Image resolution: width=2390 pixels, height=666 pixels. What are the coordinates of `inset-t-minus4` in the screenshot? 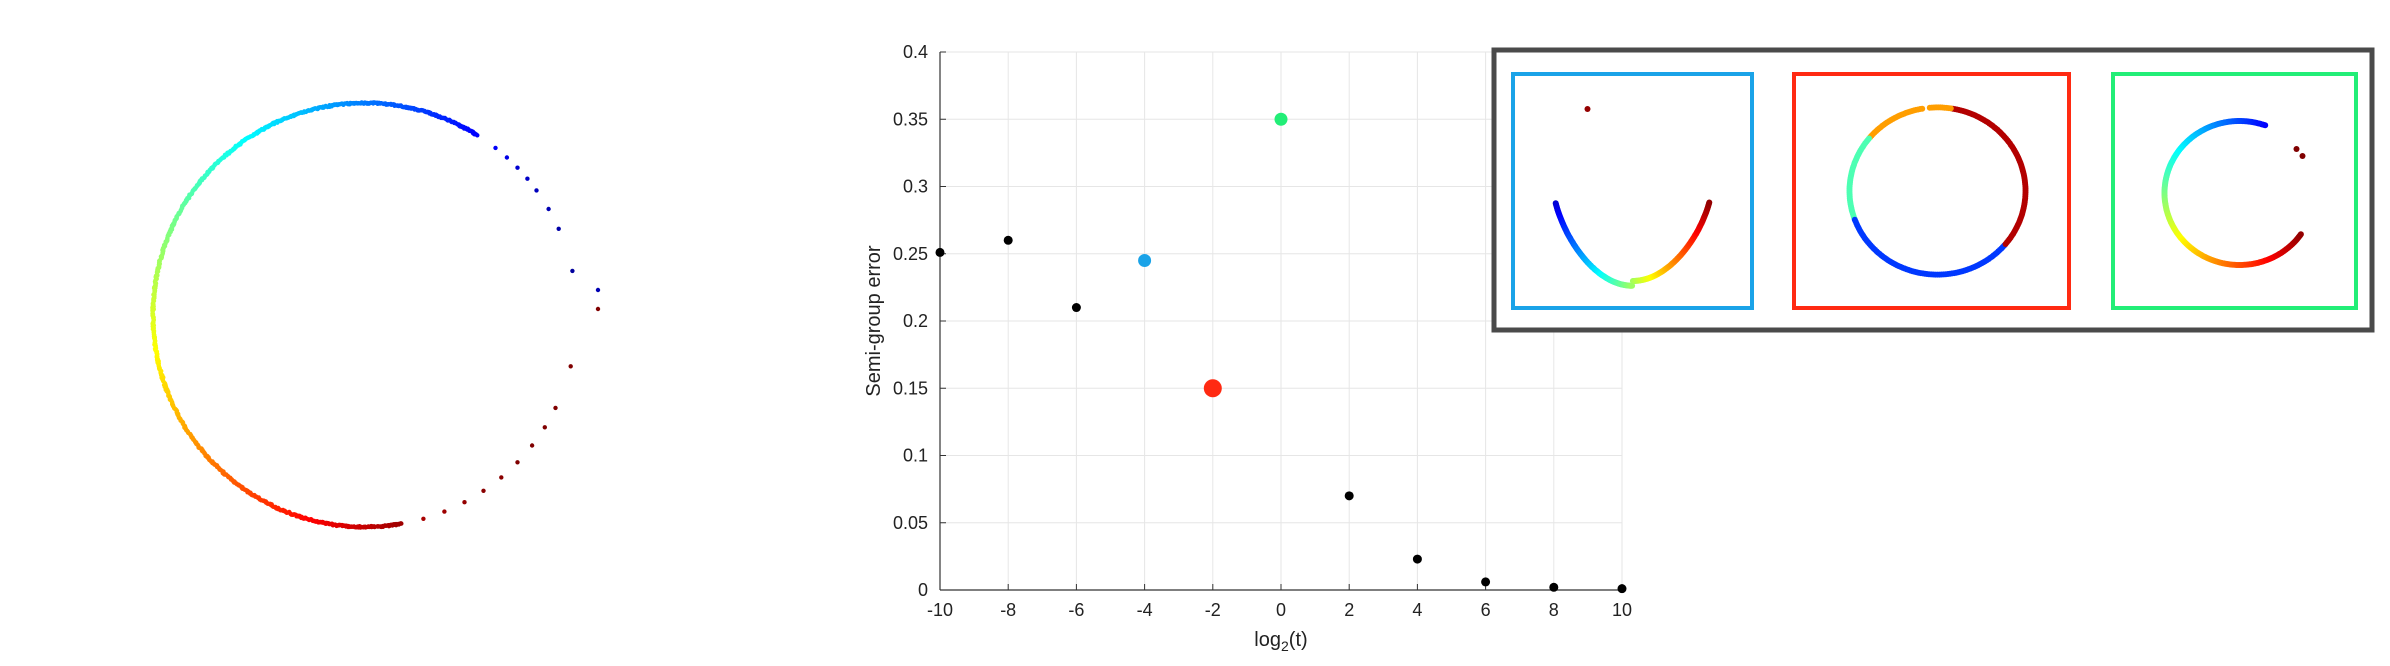 It's located at (1632, 191).